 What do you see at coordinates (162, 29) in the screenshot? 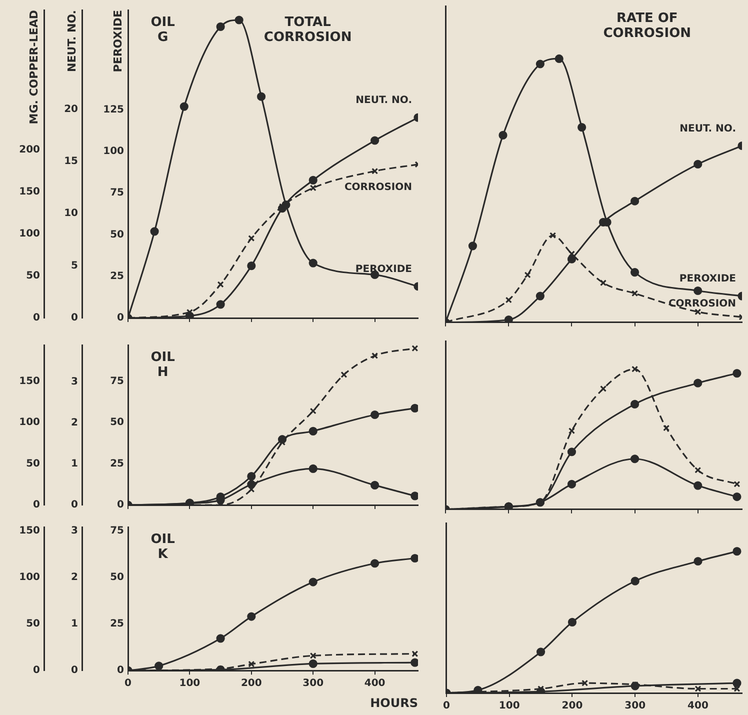
I see `annotation: OIL G` at bounding box center [162, 29].